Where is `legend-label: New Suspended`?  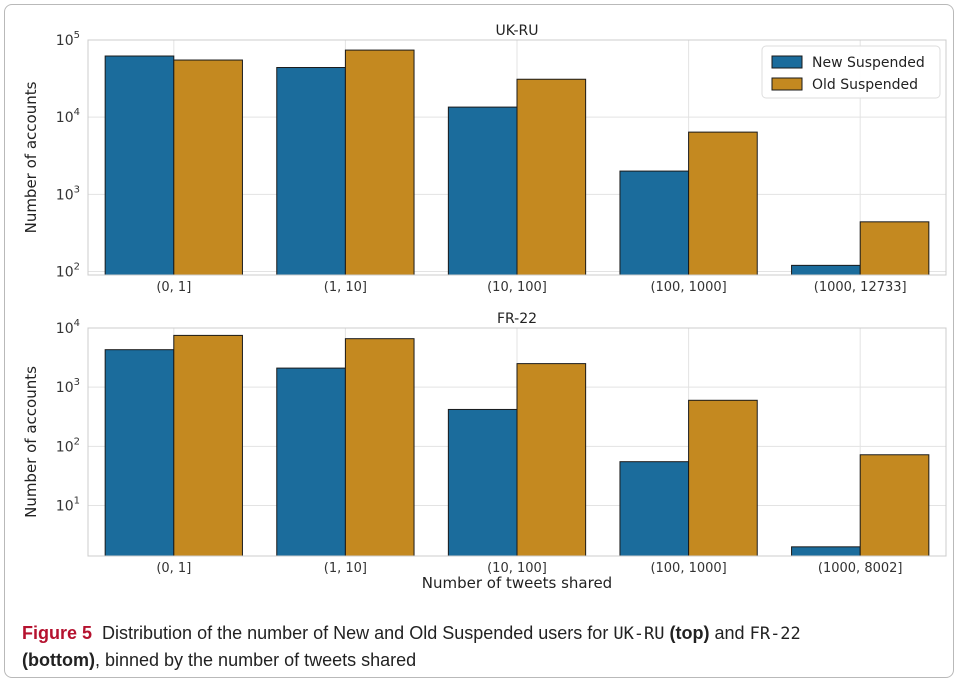
legend-label: New Suspended is located at coordinates (868, 63).